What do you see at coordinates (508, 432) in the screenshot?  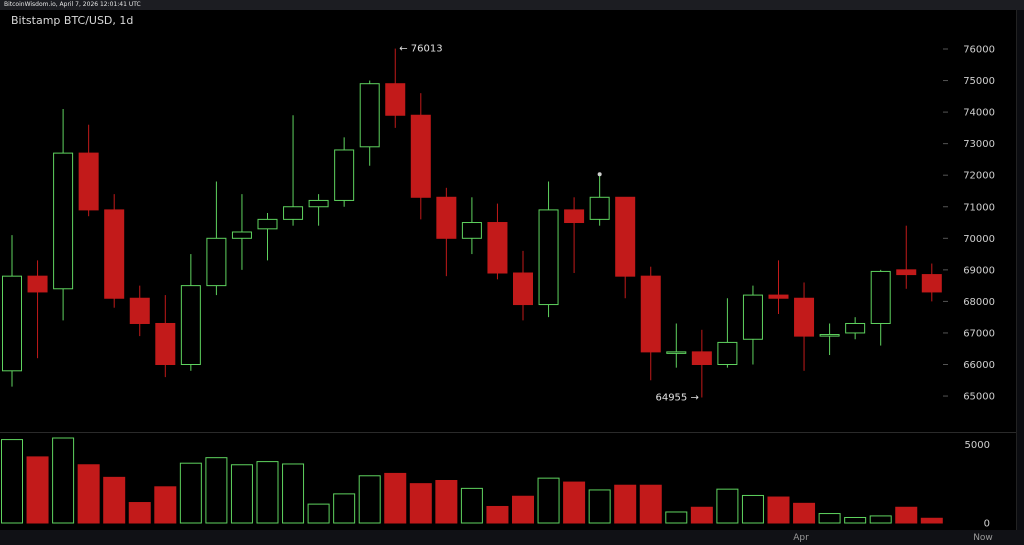 I see `pane-divider` at bounding box center [508, 432].